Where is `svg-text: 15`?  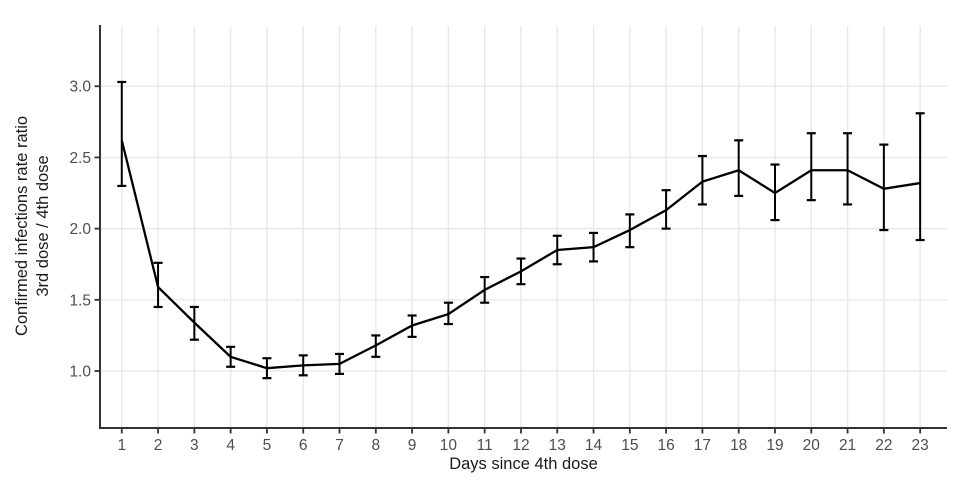
svg-text: 15 is located at coordinates (629, 445).